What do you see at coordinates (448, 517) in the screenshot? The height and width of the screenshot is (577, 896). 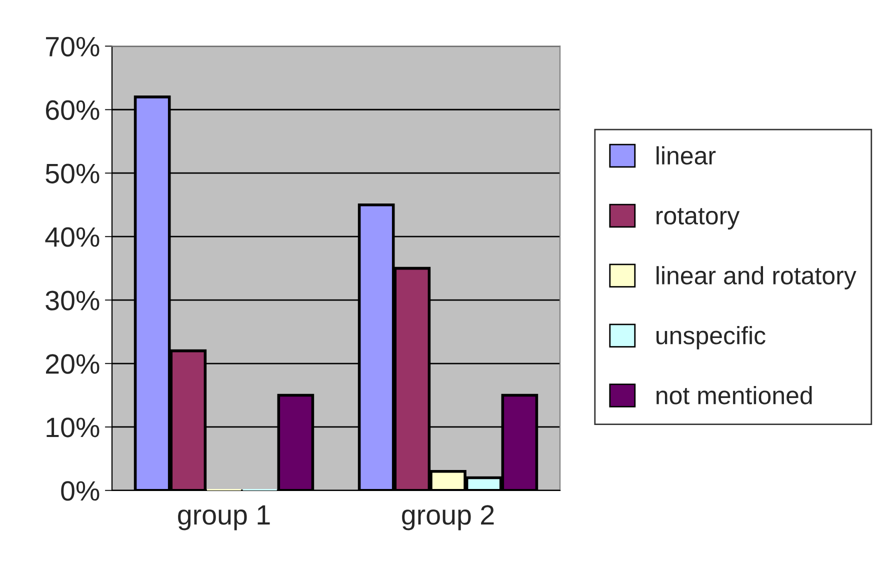 I see `x-tick-label: group 2` at bounding box center [448, 517].